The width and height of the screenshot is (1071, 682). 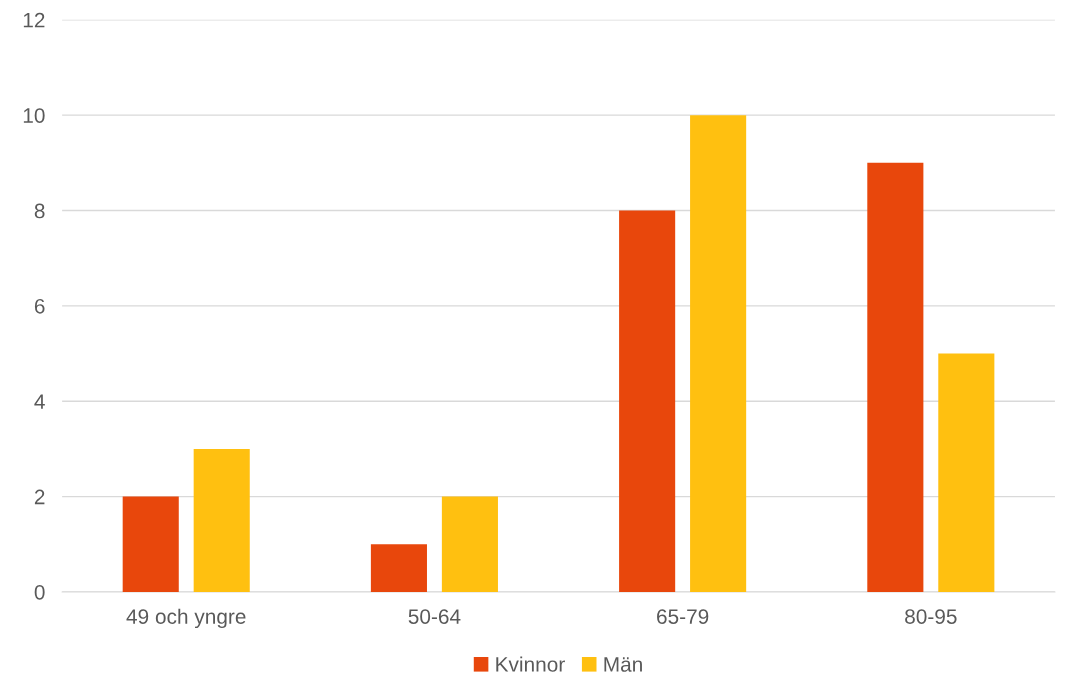 What do you see at coordinates (434, 616) in the screenshot?
I see `x-tick-label: 50-64` at bounding box center [434, 616].